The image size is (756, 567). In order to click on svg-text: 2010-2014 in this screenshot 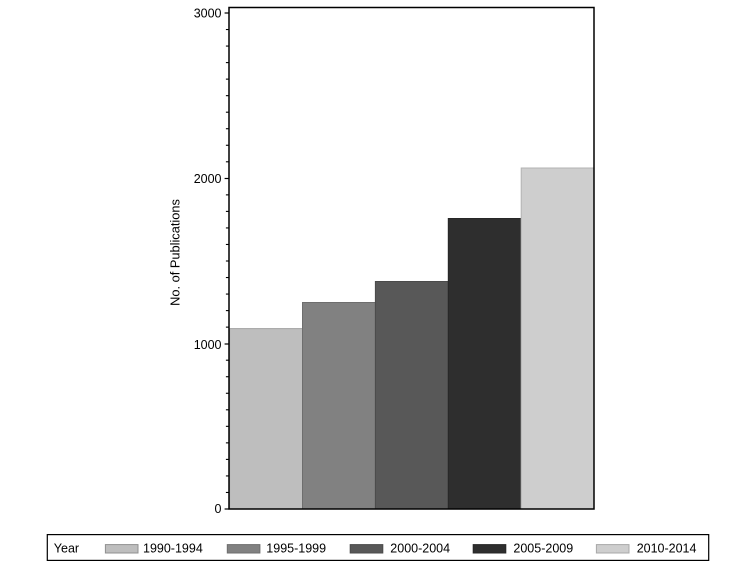, I will do `click(667, 549)`.